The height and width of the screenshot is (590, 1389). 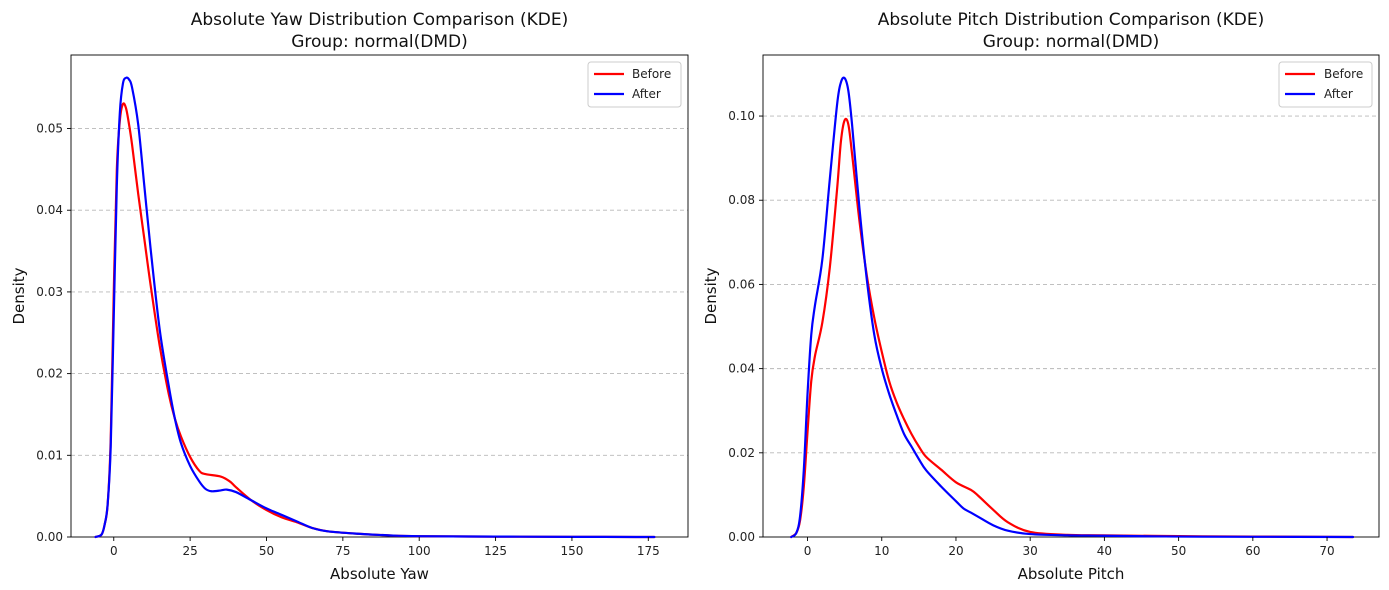 What do you see at coordinates (741, 200) in the screenshot?
I see `y-tick-label: 0.08` at bounding box center [741, 200].